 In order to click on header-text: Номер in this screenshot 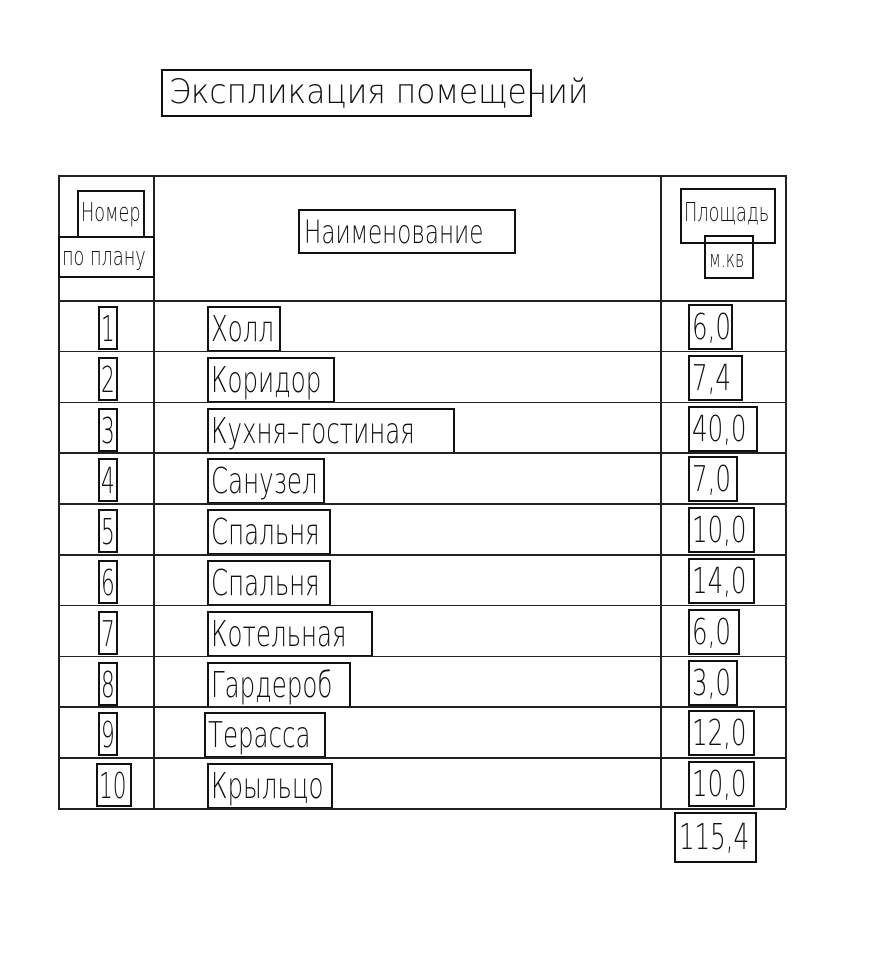, I will do `click(111, 213)`.